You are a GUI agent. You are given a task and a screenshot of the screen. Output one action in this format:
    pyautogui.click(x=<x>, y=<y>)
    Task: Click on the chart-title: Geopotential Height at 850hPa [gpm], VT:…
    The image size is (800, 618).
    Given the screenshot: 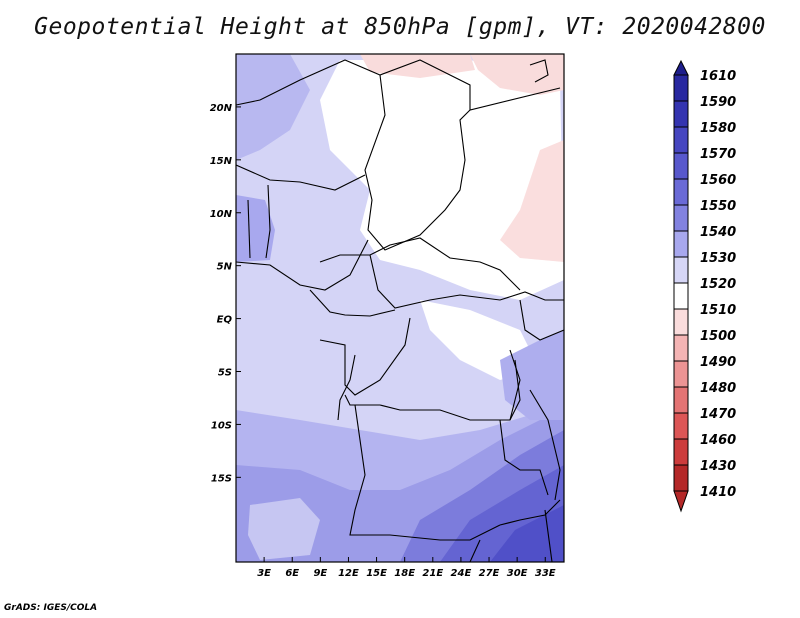 What is the action you would take?
    pyautogui.click(x=400, y=27)
    